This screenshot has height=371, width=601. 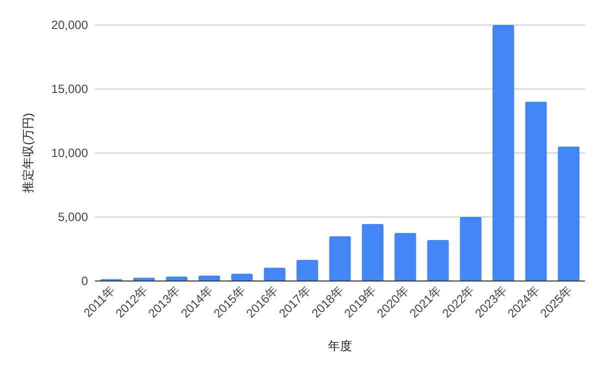 What do you see at coordinates (84, 281) in the screenshot?
I see `y-tick-label: 0` at bounding box center [84, 281].